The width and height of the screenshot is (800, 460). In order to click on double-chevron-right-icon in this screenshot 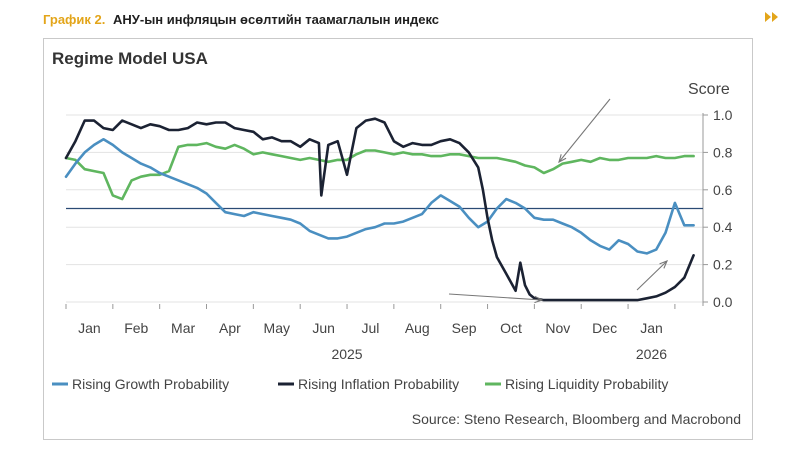, I will do `click(773, 17)`.